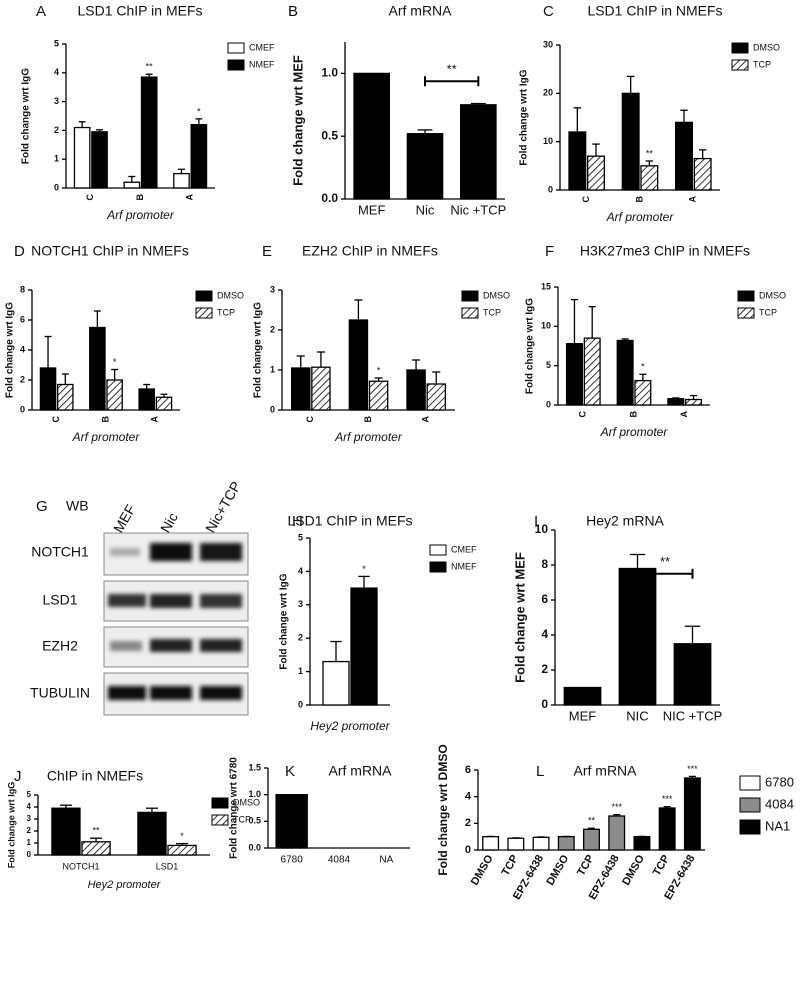  Describe the element at coordinates (150, 67) in the screenshot. I see `significance: **` at that location.